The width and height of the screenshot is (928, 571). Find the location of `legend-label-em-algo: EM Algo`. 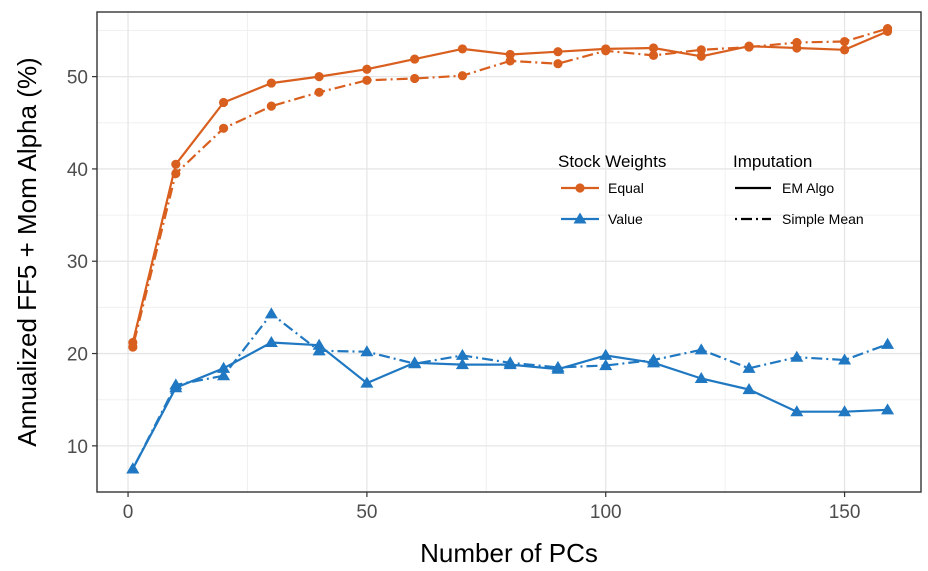

legend-label-em-algo: EM Algo is located at coordinates (808, 188).